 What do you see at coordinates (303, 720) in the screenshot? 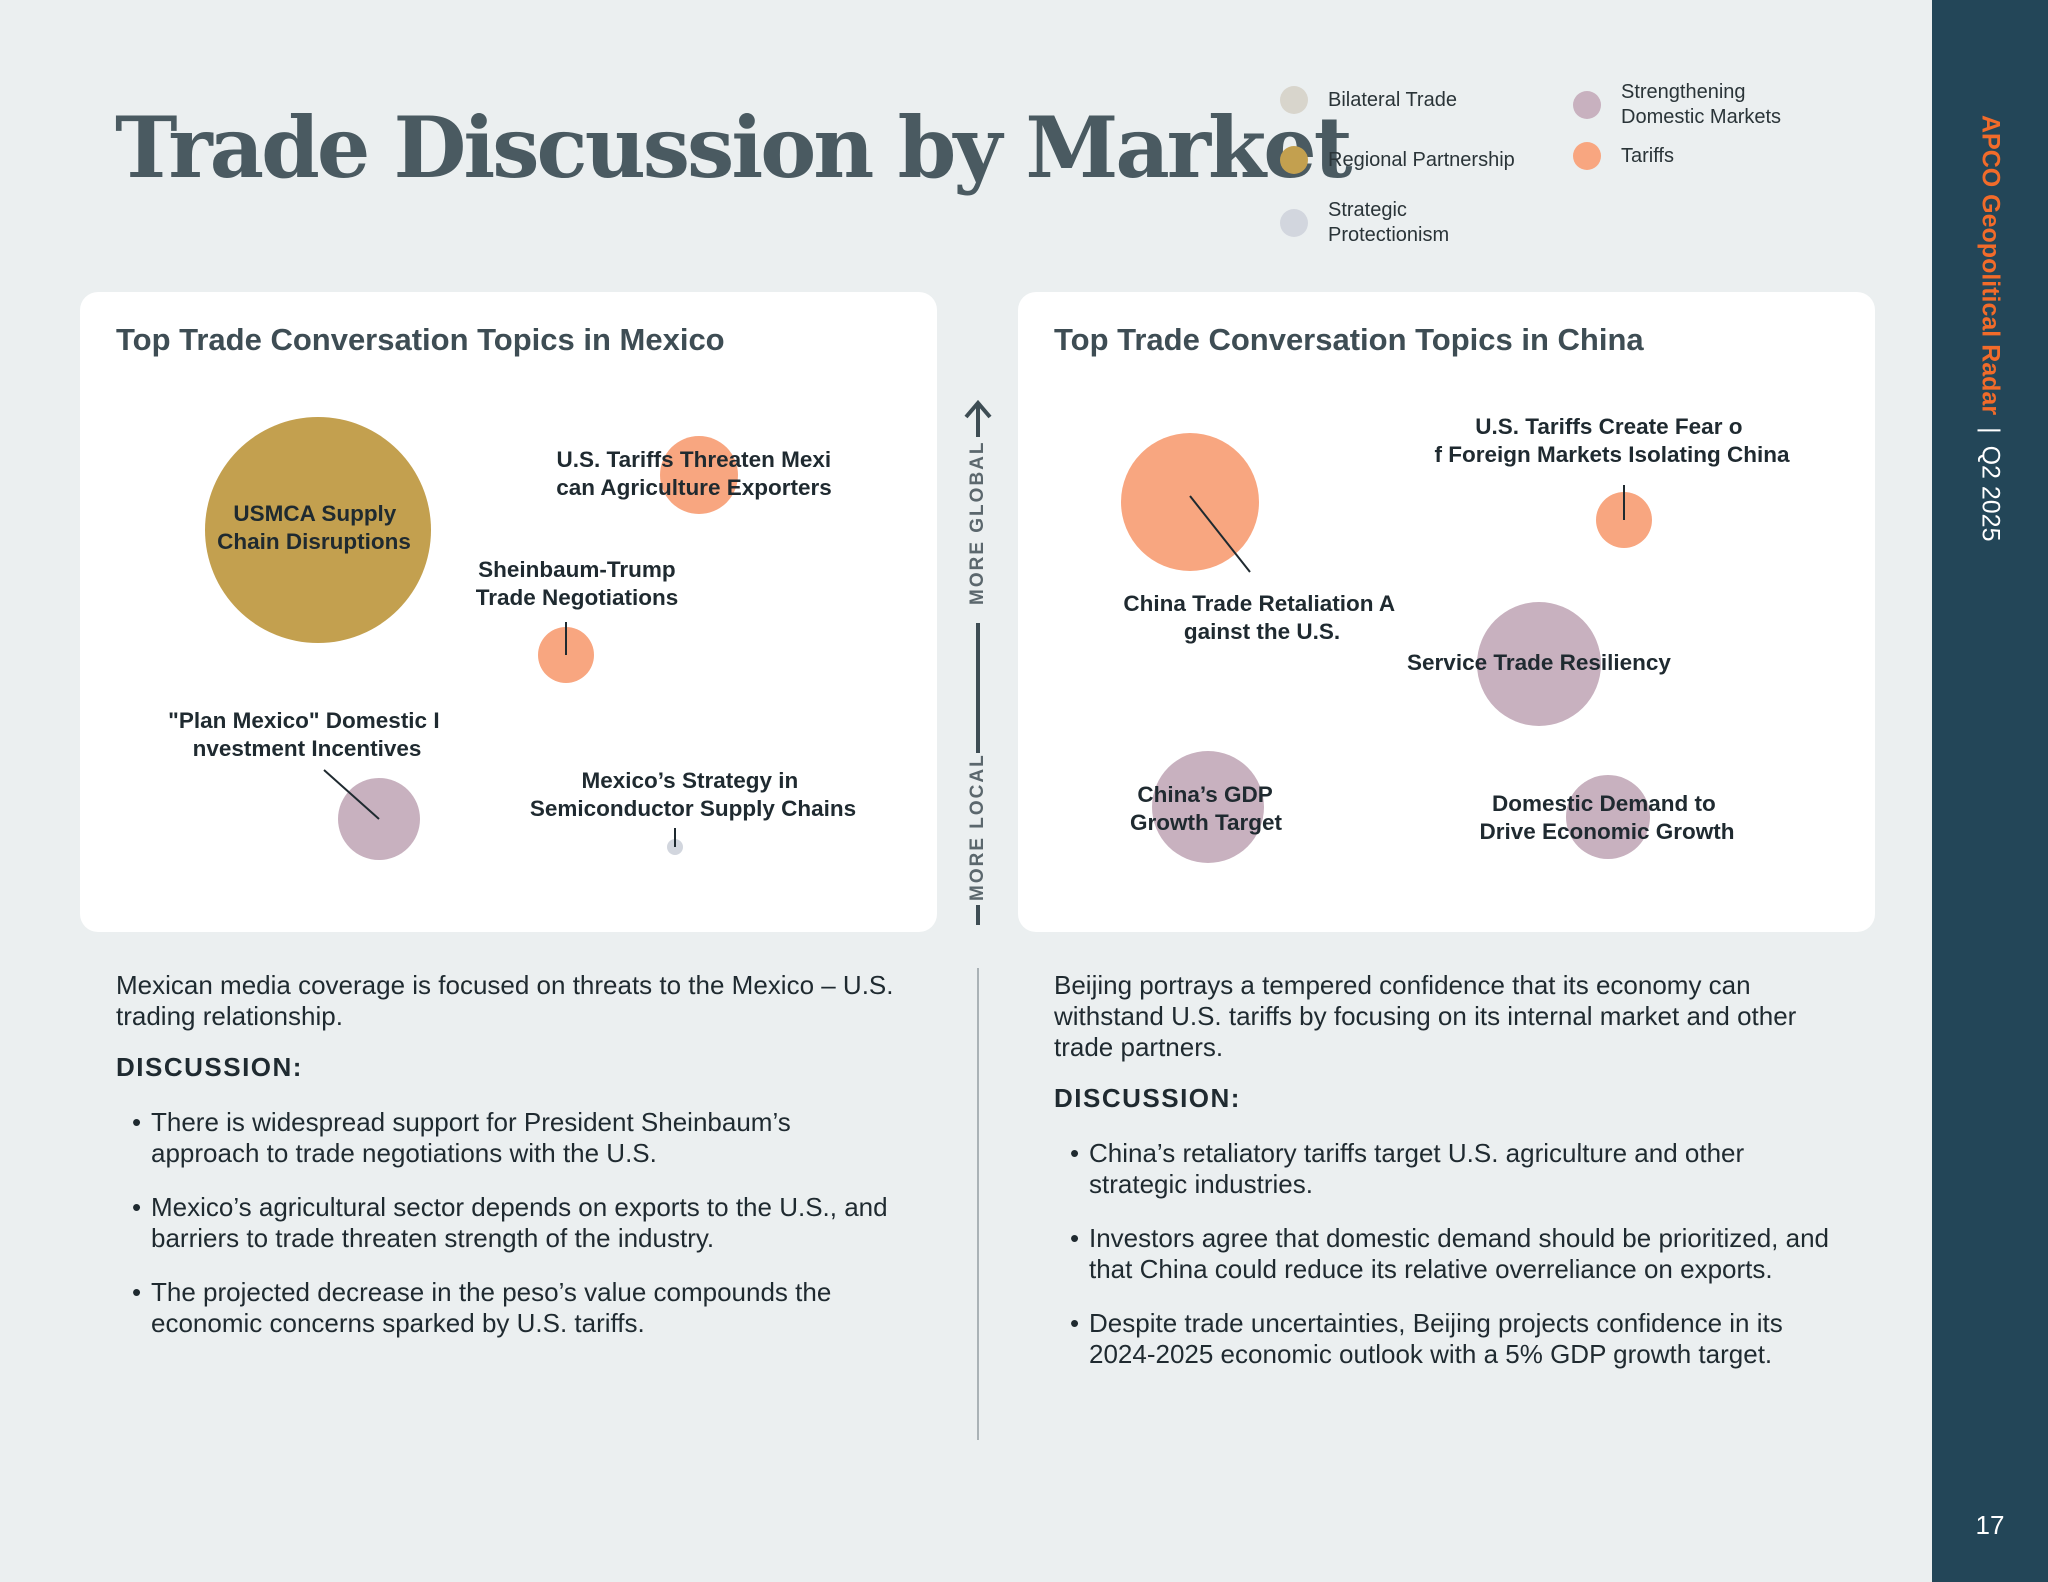
I see `bubble-label-line: "Plan Mexico" Domestic I` at bounding box center [303, 720].